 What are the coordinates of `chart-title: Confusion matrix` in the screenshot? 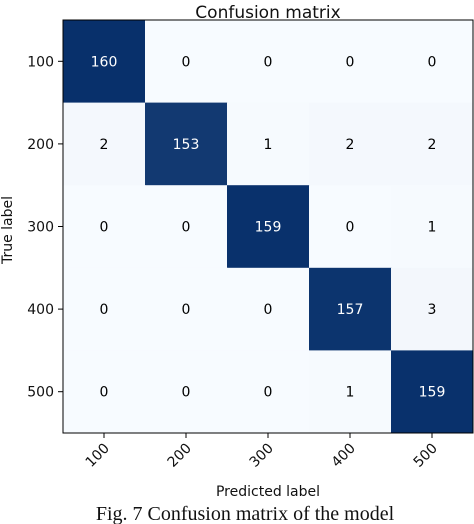 It's located at (267, 13).